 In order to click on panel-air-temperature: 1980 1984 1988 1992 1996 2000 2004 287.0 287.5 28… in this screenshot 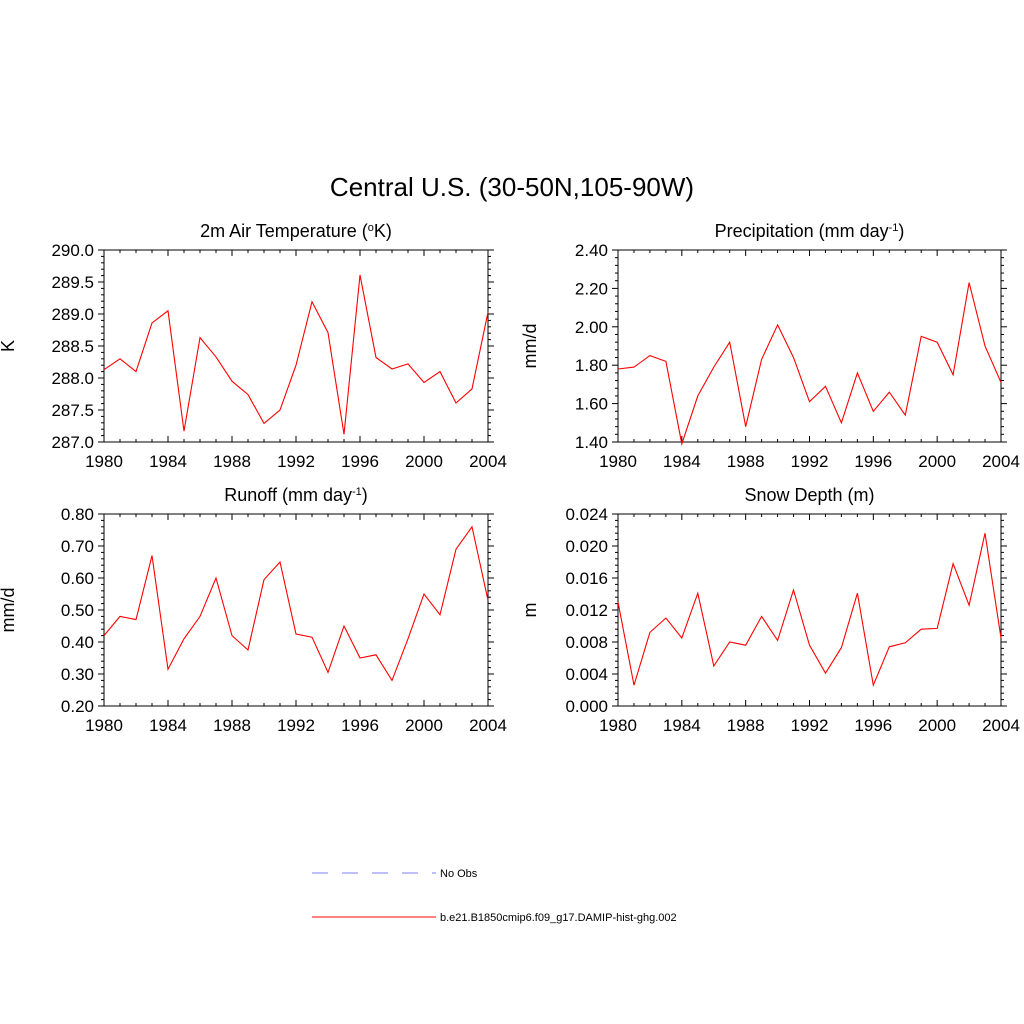, I will do `click(253, 346)`.